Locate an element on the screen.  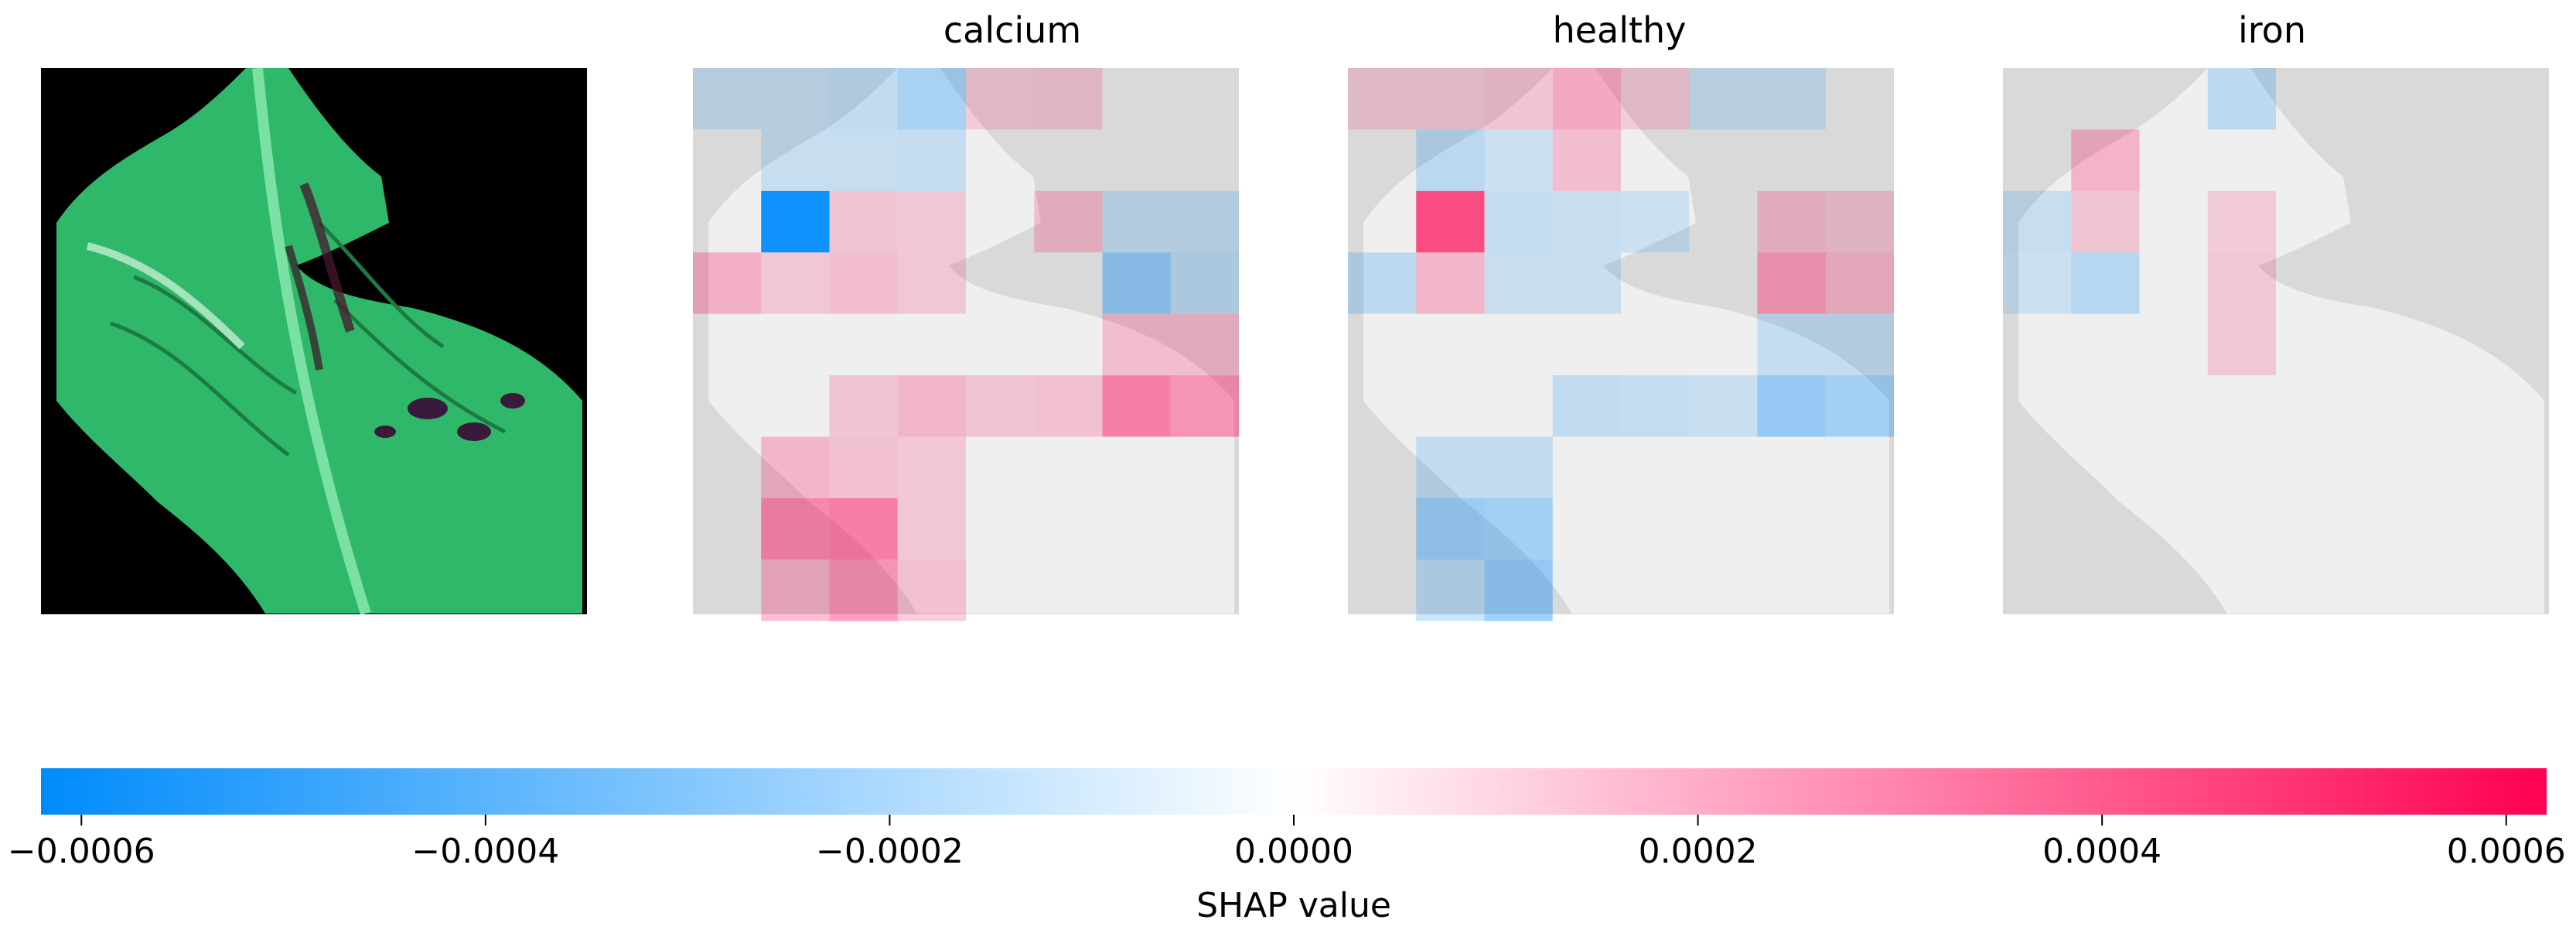
panel-title-iron: iron is located at coordinates (2272, 30).